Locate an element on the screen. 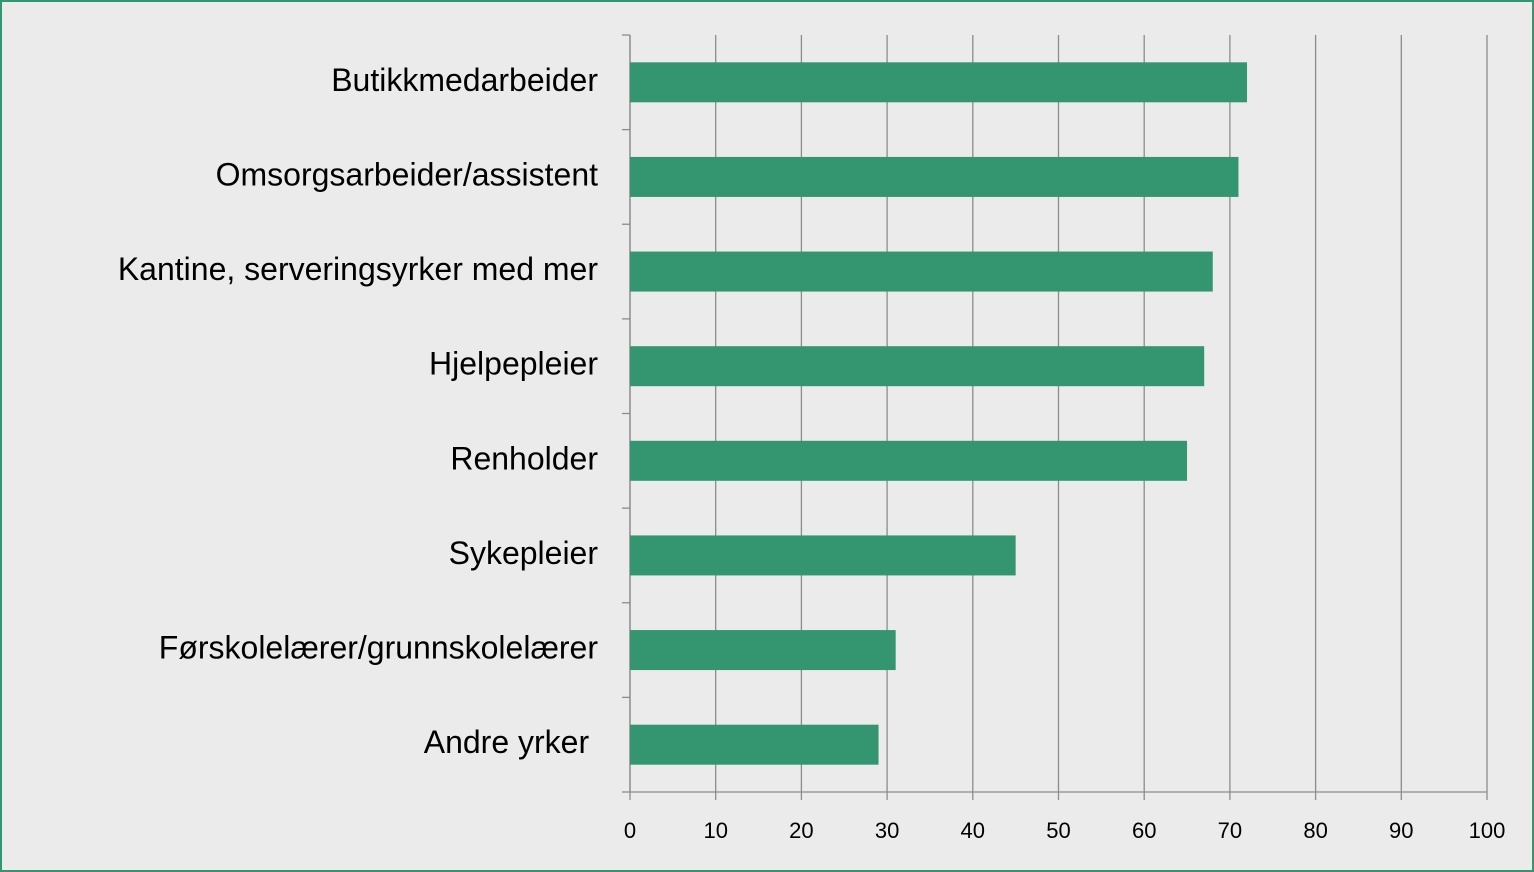 The image size is (1534, 872). y-tick-label: Andre yrker is located at coordinates (511, 742).